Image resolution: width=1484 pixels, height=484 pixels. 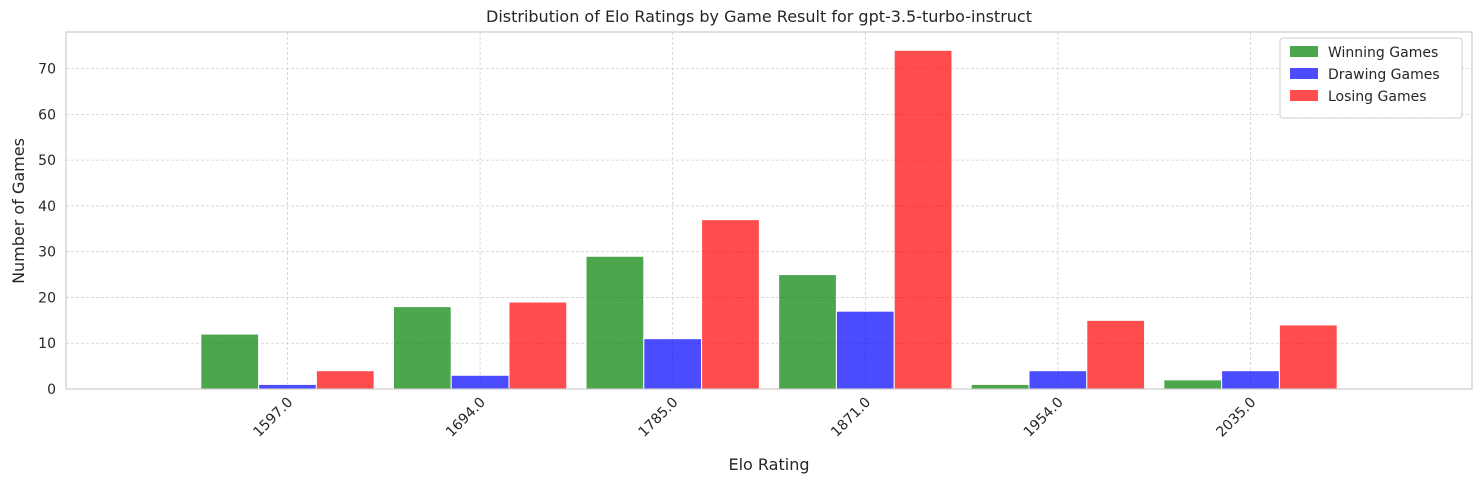 I want to click on y-tick-label: 0, so click(x=51, y=390).